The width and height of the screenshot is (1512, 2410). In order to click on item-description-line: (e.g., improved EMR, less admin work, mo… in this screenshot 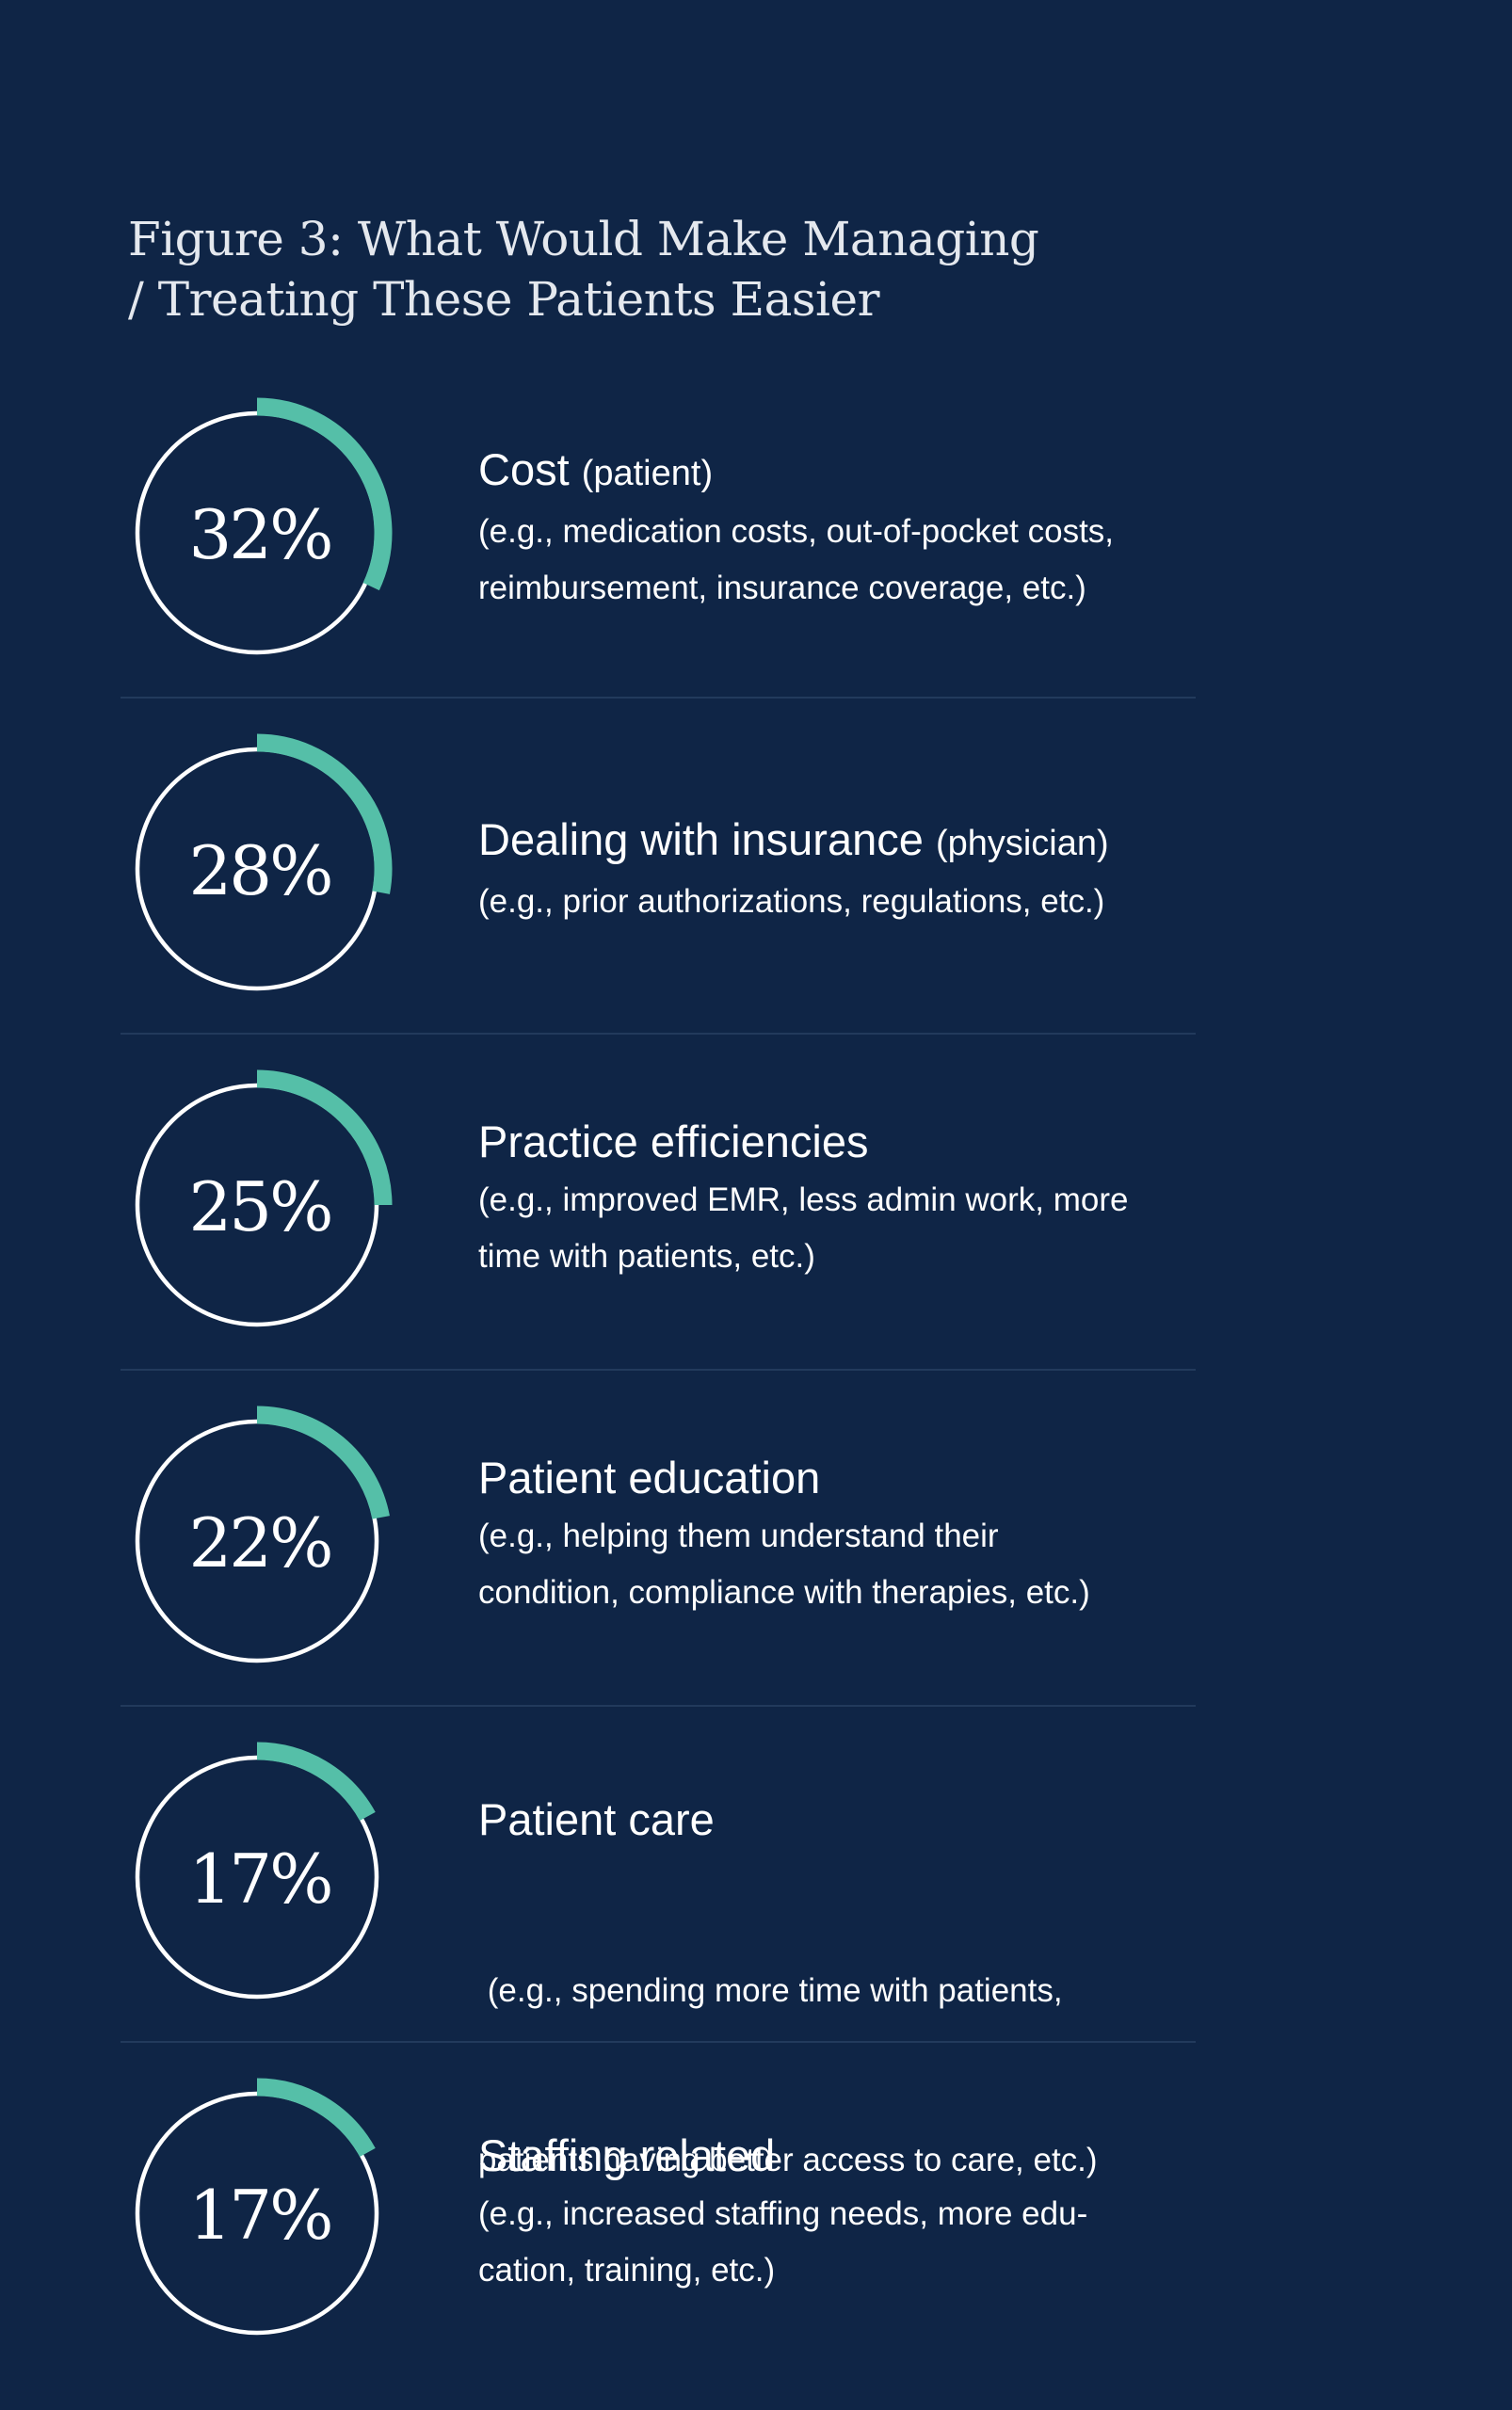, I will do `click(803, 1199)`.